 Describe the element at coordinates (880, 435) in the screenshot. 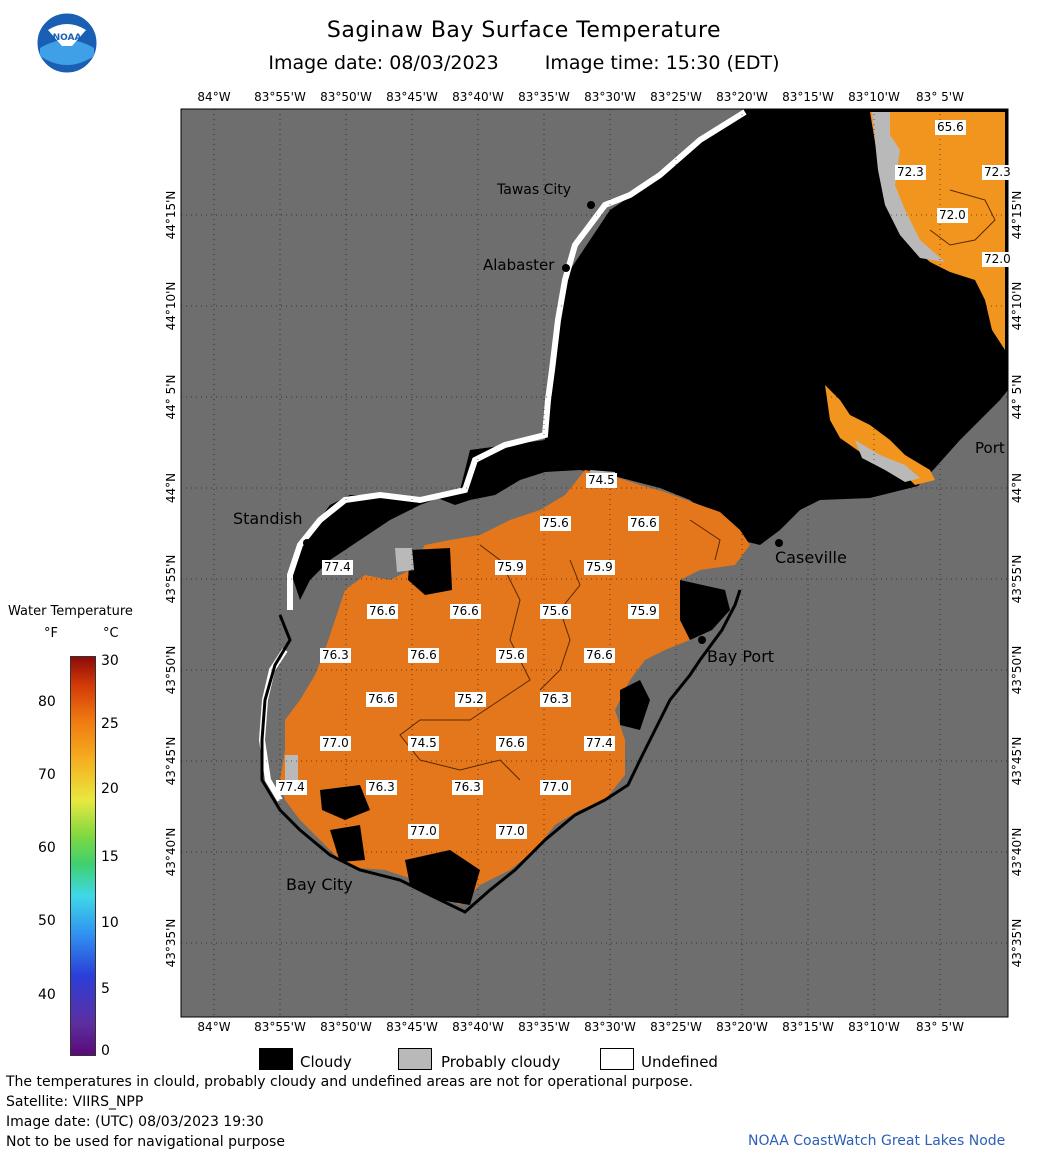

I see `water-patch-port` at that location.